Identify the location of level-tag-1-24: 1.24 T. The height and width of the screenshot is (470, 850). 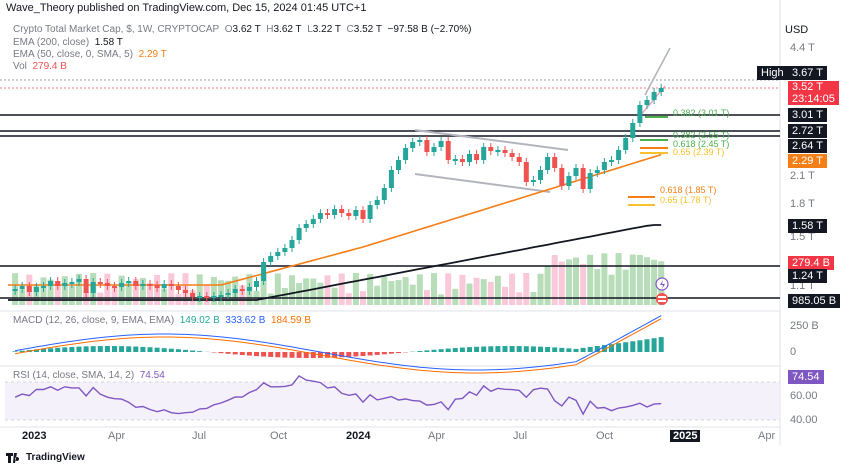
(807, 276).